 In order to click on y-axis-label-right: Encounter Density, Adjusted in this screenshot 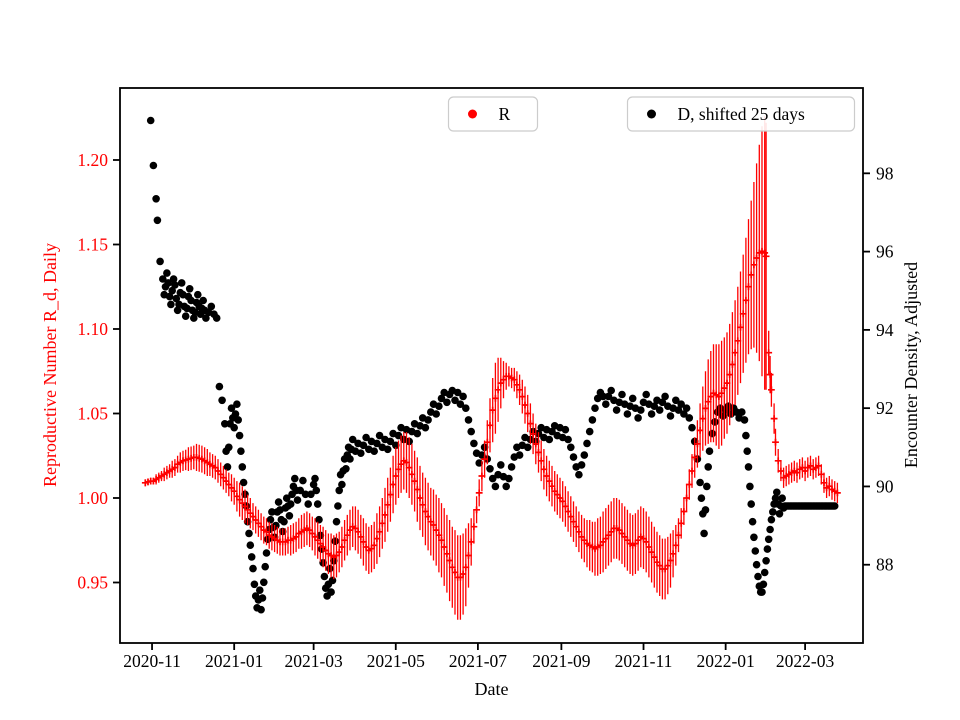, I will do `click(911, 365)`.